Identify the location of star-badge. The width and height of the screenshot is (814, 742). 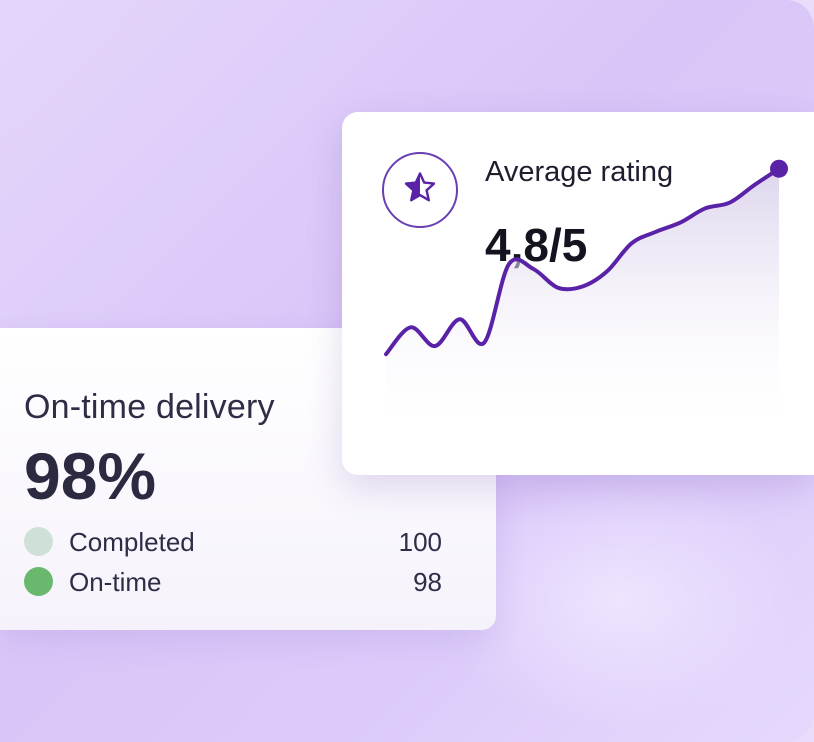
(420, 190).